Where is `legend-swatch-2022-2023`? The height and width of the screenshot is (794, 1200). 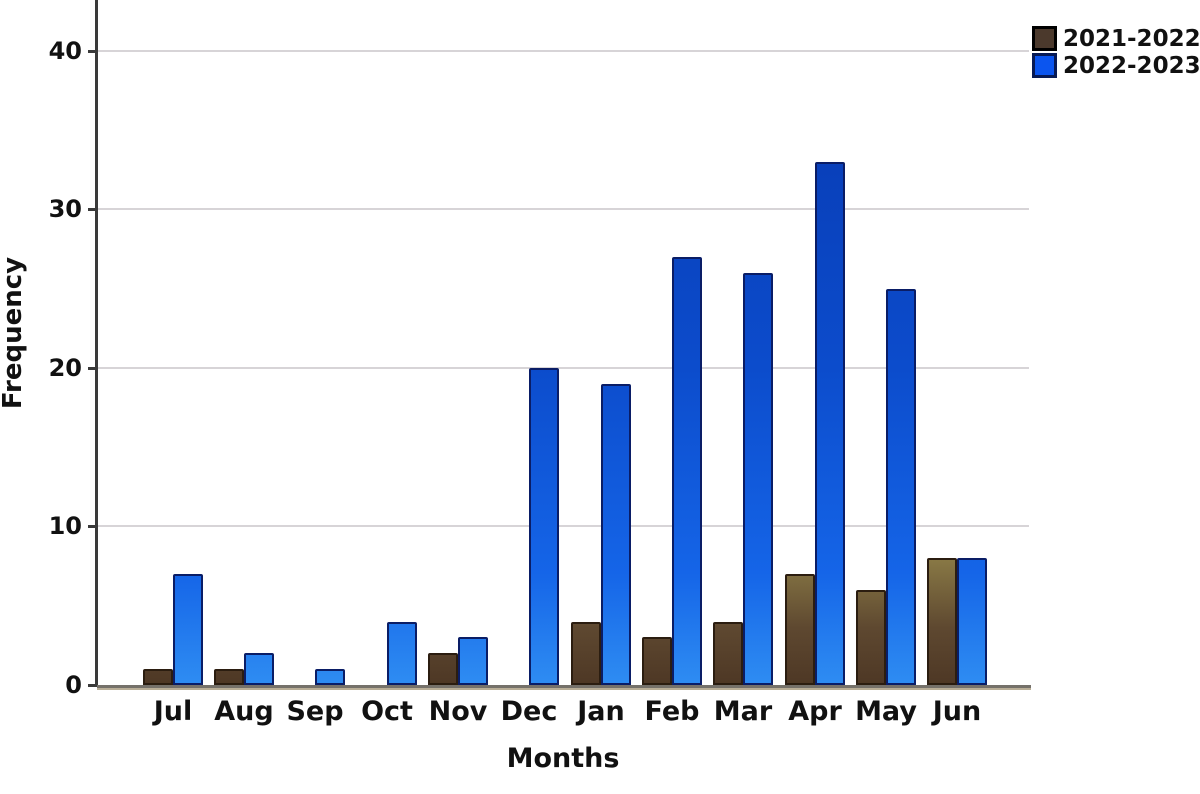 legend-swatch-2022-2023 is located at coordinates (1044, 65).